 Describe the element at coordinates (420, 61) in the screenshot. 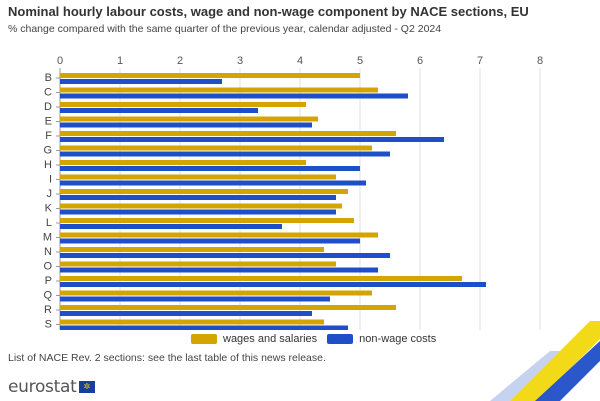

I see `x-tick-label: 6` at that location.